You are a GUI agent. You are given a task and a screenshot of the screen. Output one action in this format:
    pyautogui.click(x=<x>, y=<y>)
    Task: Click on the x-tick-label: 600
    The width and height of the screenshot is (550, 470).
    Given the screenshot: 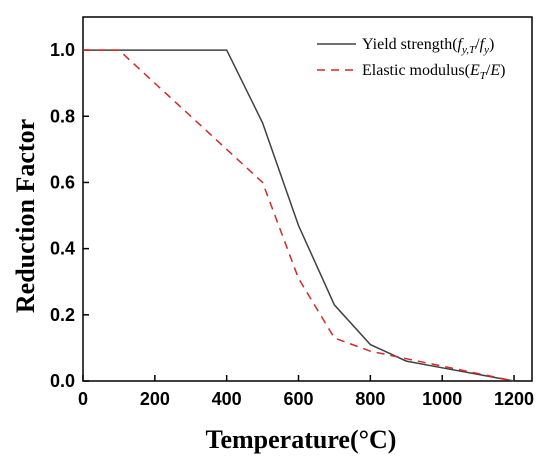 What is the action you would take?
    pyautogui.click(x=298, y=399)
    